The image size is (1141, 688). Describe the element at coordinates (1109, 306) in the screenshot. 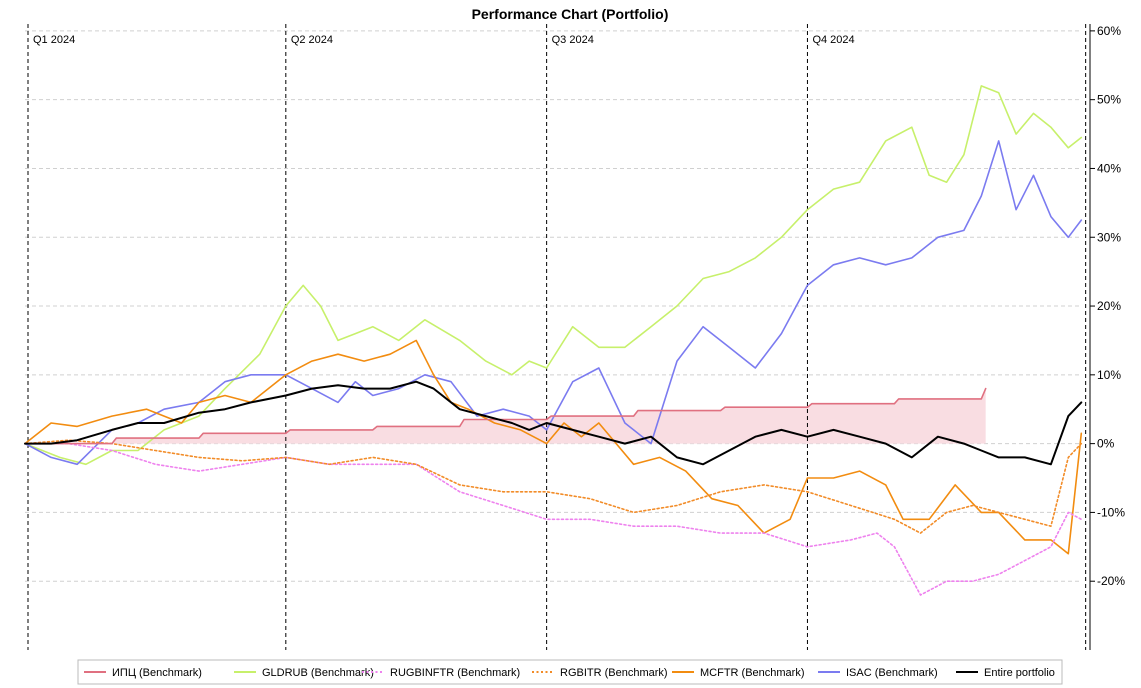

I see `y-tick-label-4: 20%` at that location.